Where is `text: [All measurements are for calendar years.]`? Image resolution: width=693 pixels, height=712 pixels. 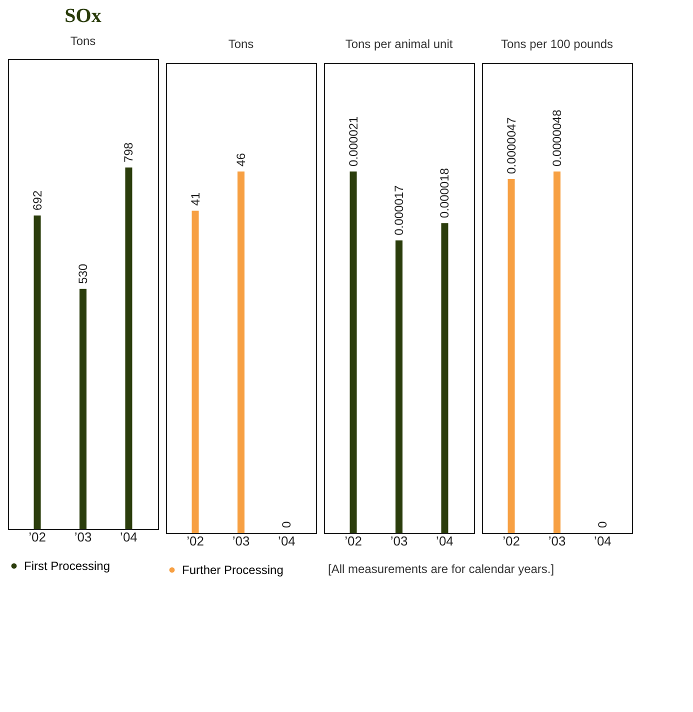
text: [All measurements are for calendar years.] is located at coordinates (441, 569).